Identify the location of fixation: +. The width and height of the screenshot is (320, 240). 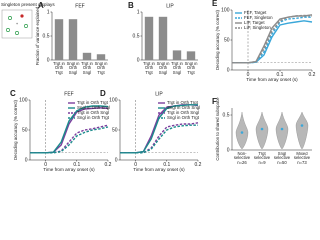
(17, 23).